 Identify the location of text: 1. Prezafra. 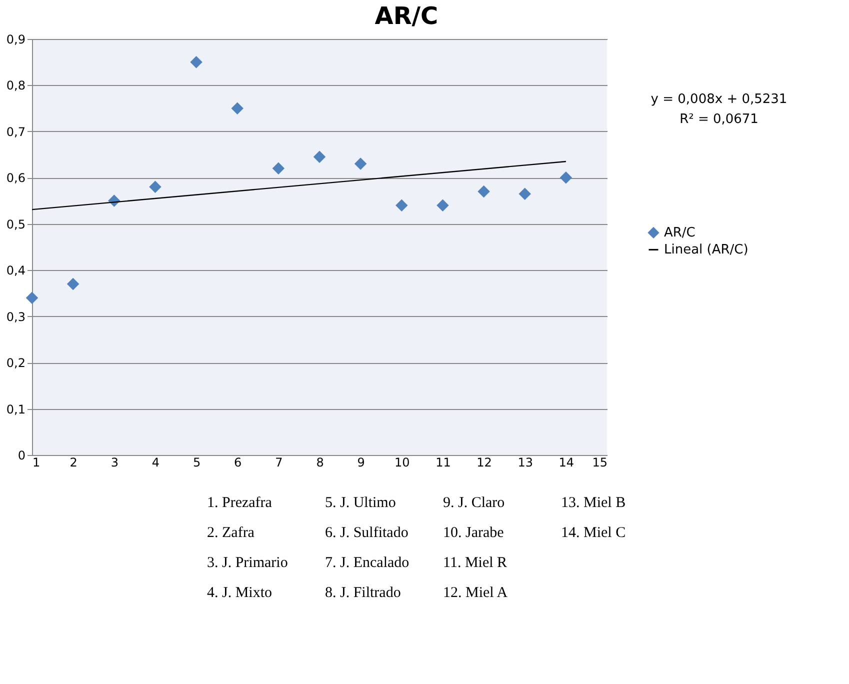
(239, 503).